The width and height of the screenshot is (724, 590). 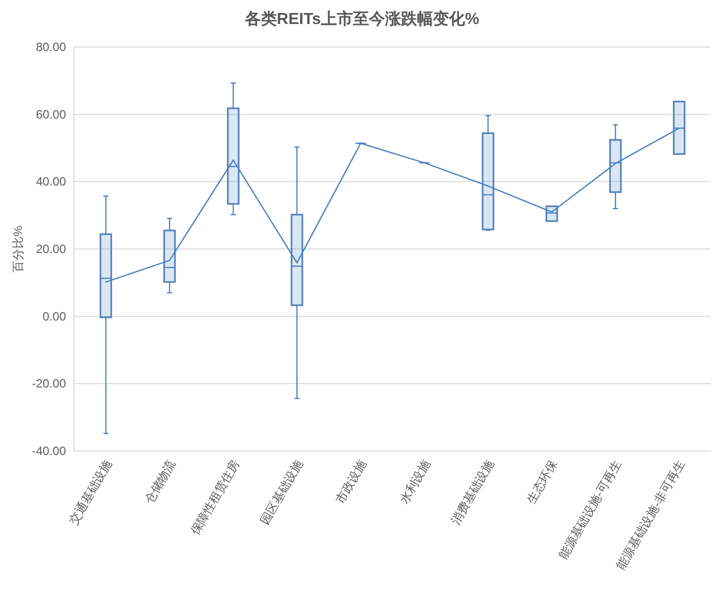 I want to click on y-axis-title: 百分比%, so click(x=18, y=248).